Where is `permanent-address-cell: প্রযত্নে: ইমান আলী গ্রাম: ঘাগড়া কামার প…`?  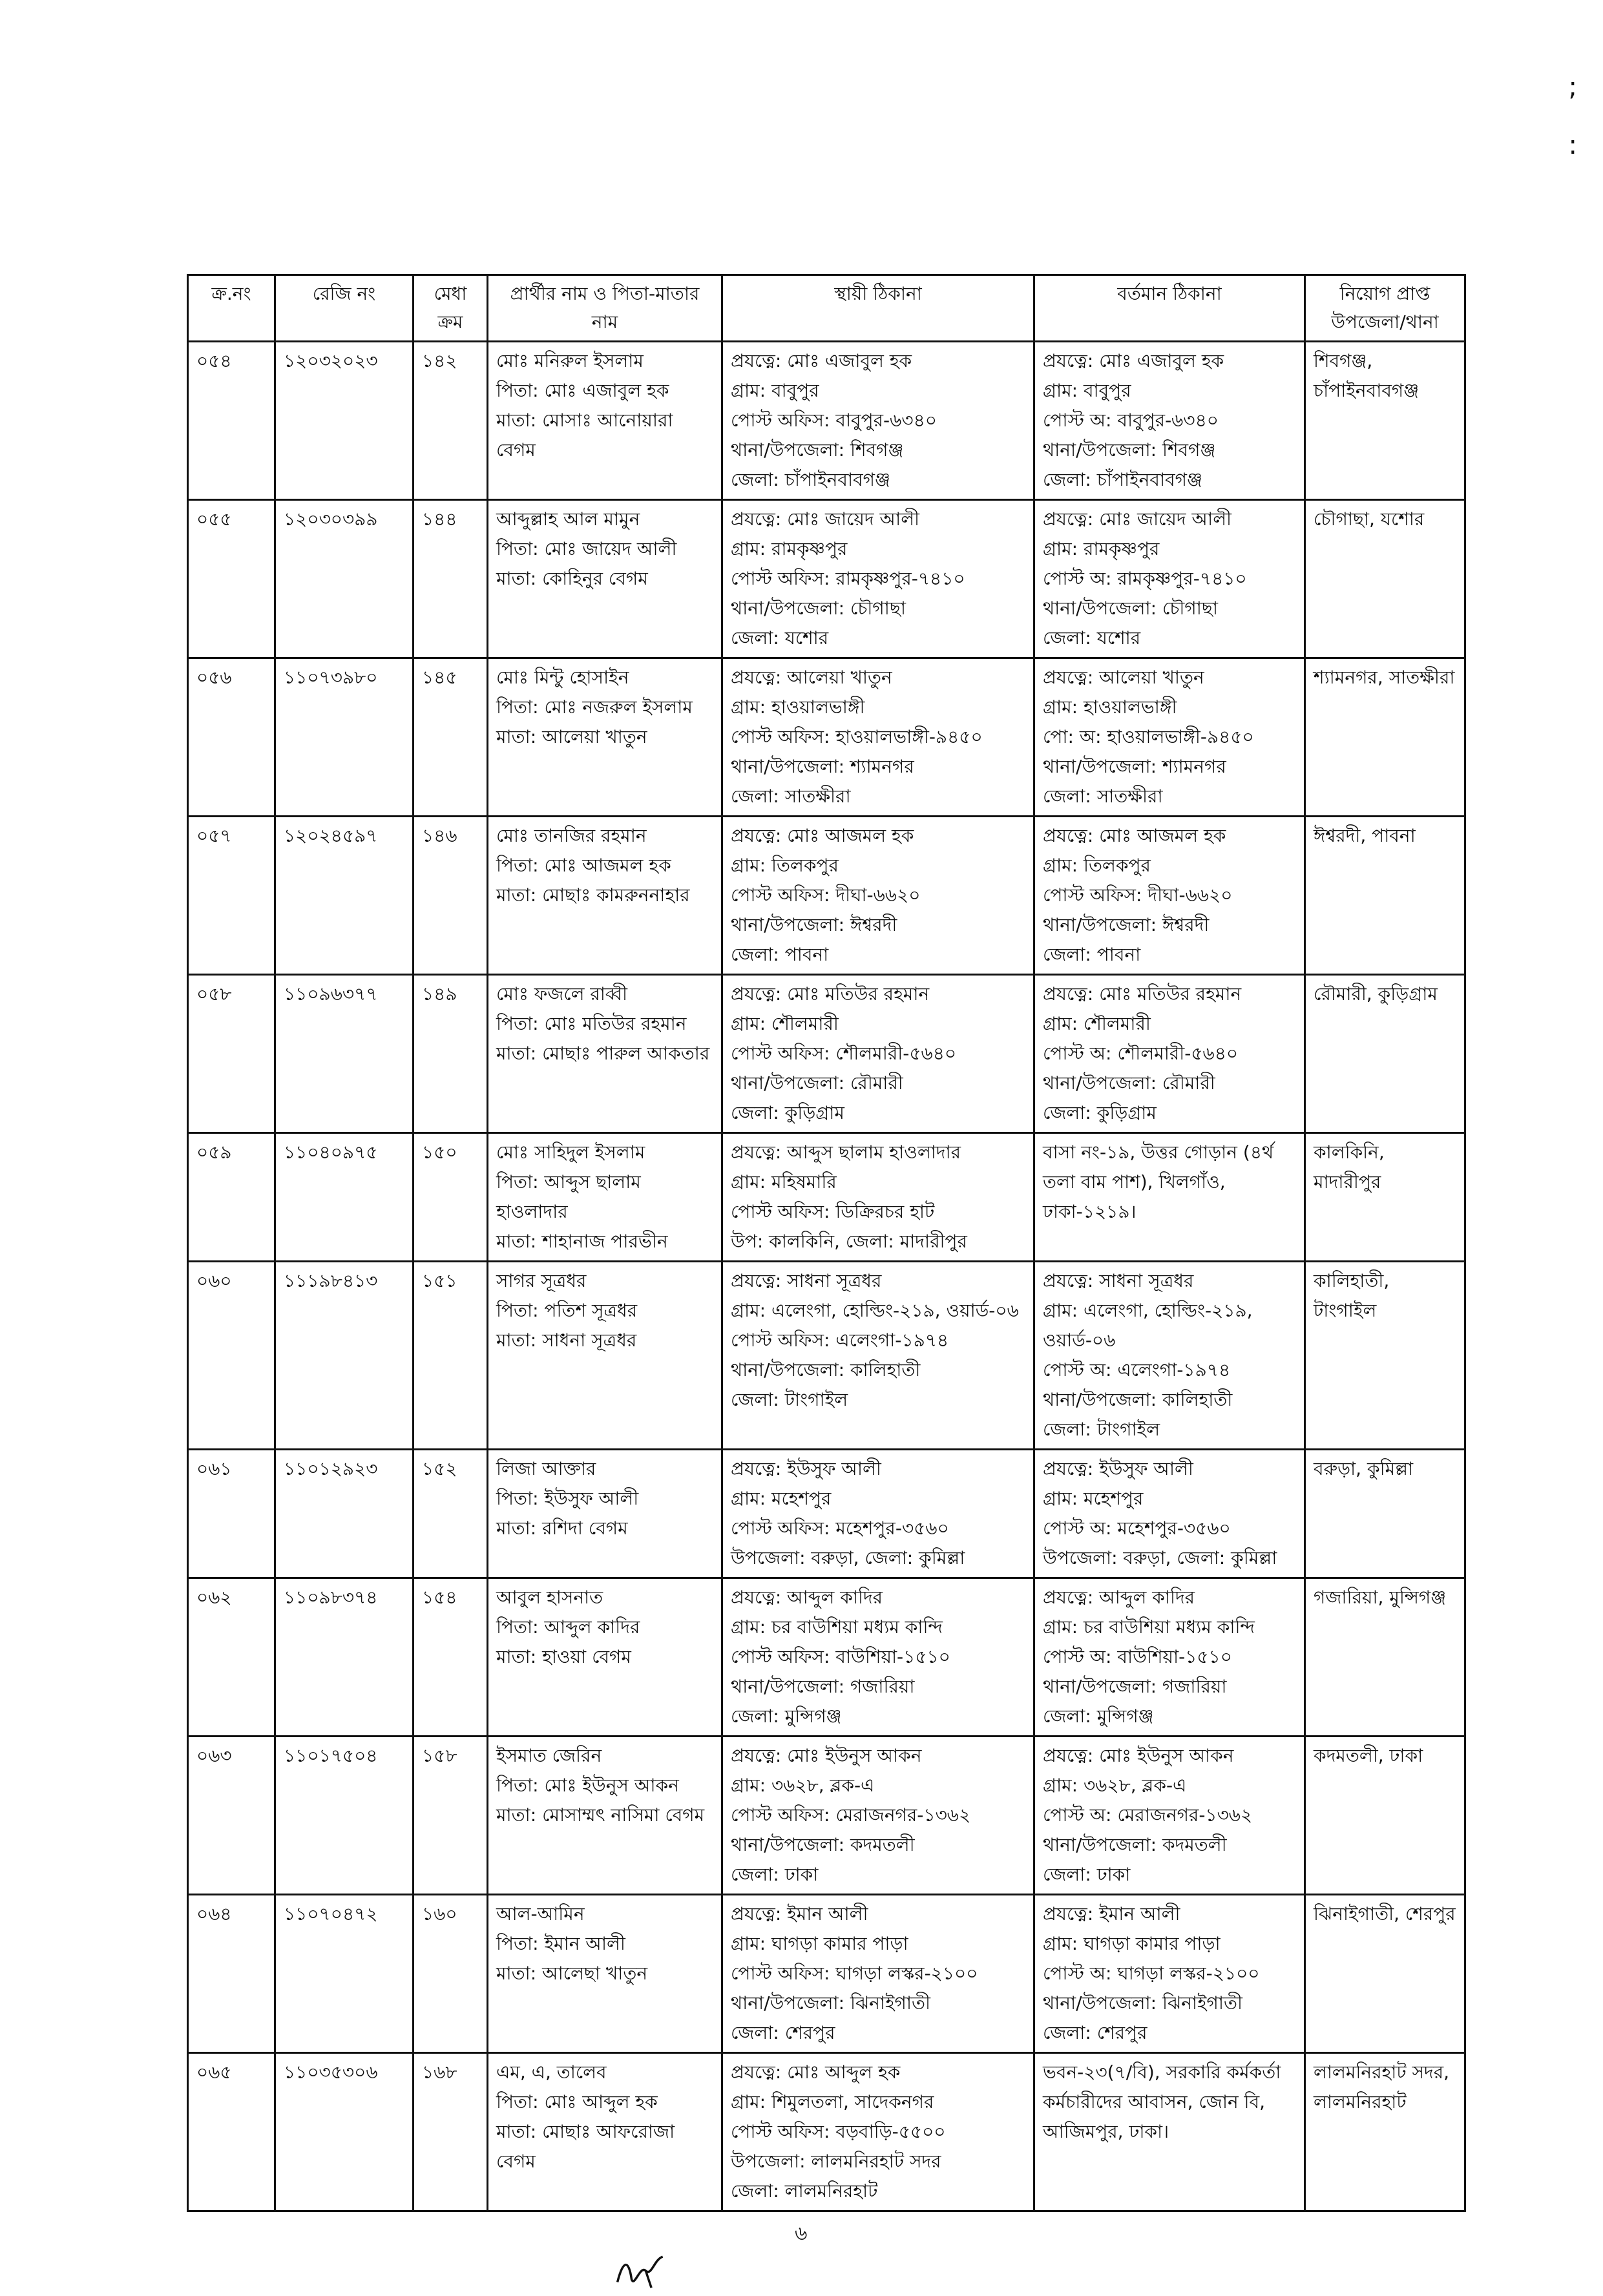 permanent-address-cell: প্রযত্নে: ইমান আলী গ্রাম: ঘাগড়া কামার প… is located at coordinates (878, 1974).